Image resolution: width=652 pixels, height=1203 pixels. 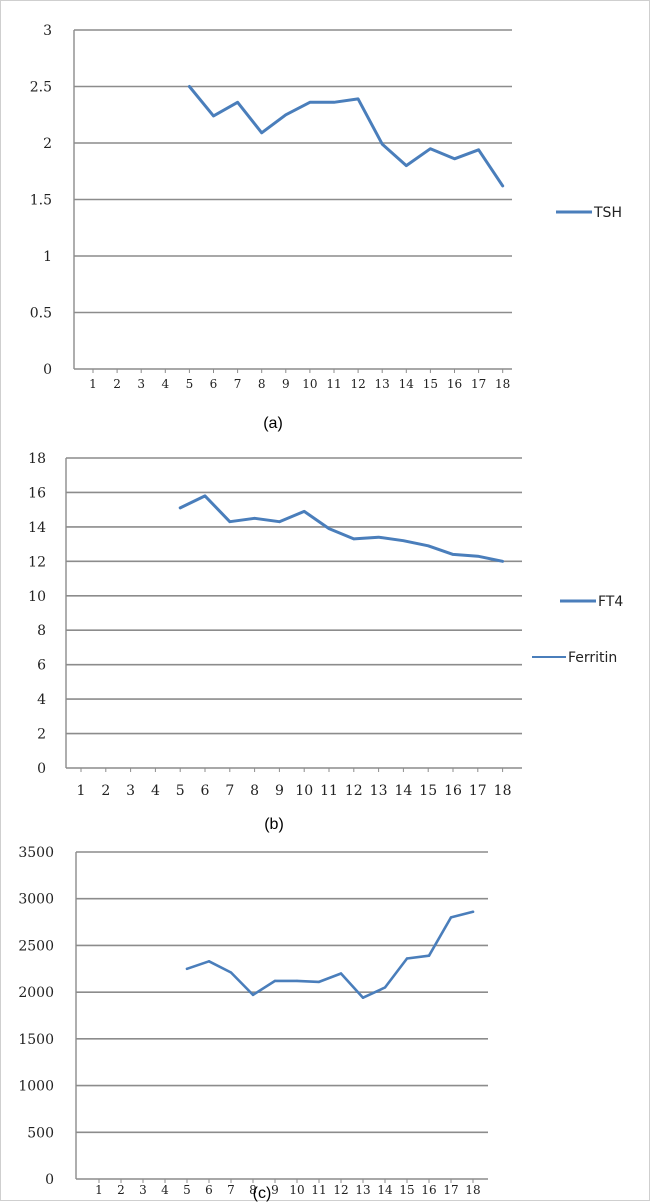 I want to click on legend-label: FT4, so click(x=610, y=602).